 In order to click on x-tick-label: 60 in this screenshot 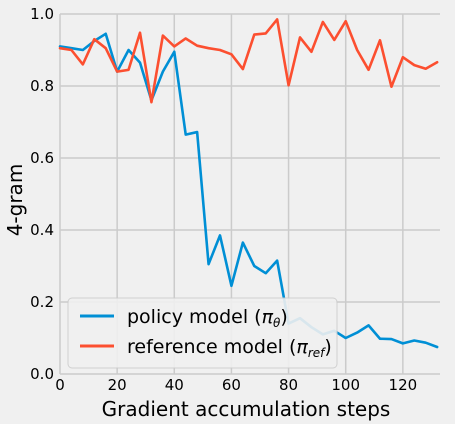, I will do `click(231, 385)`.